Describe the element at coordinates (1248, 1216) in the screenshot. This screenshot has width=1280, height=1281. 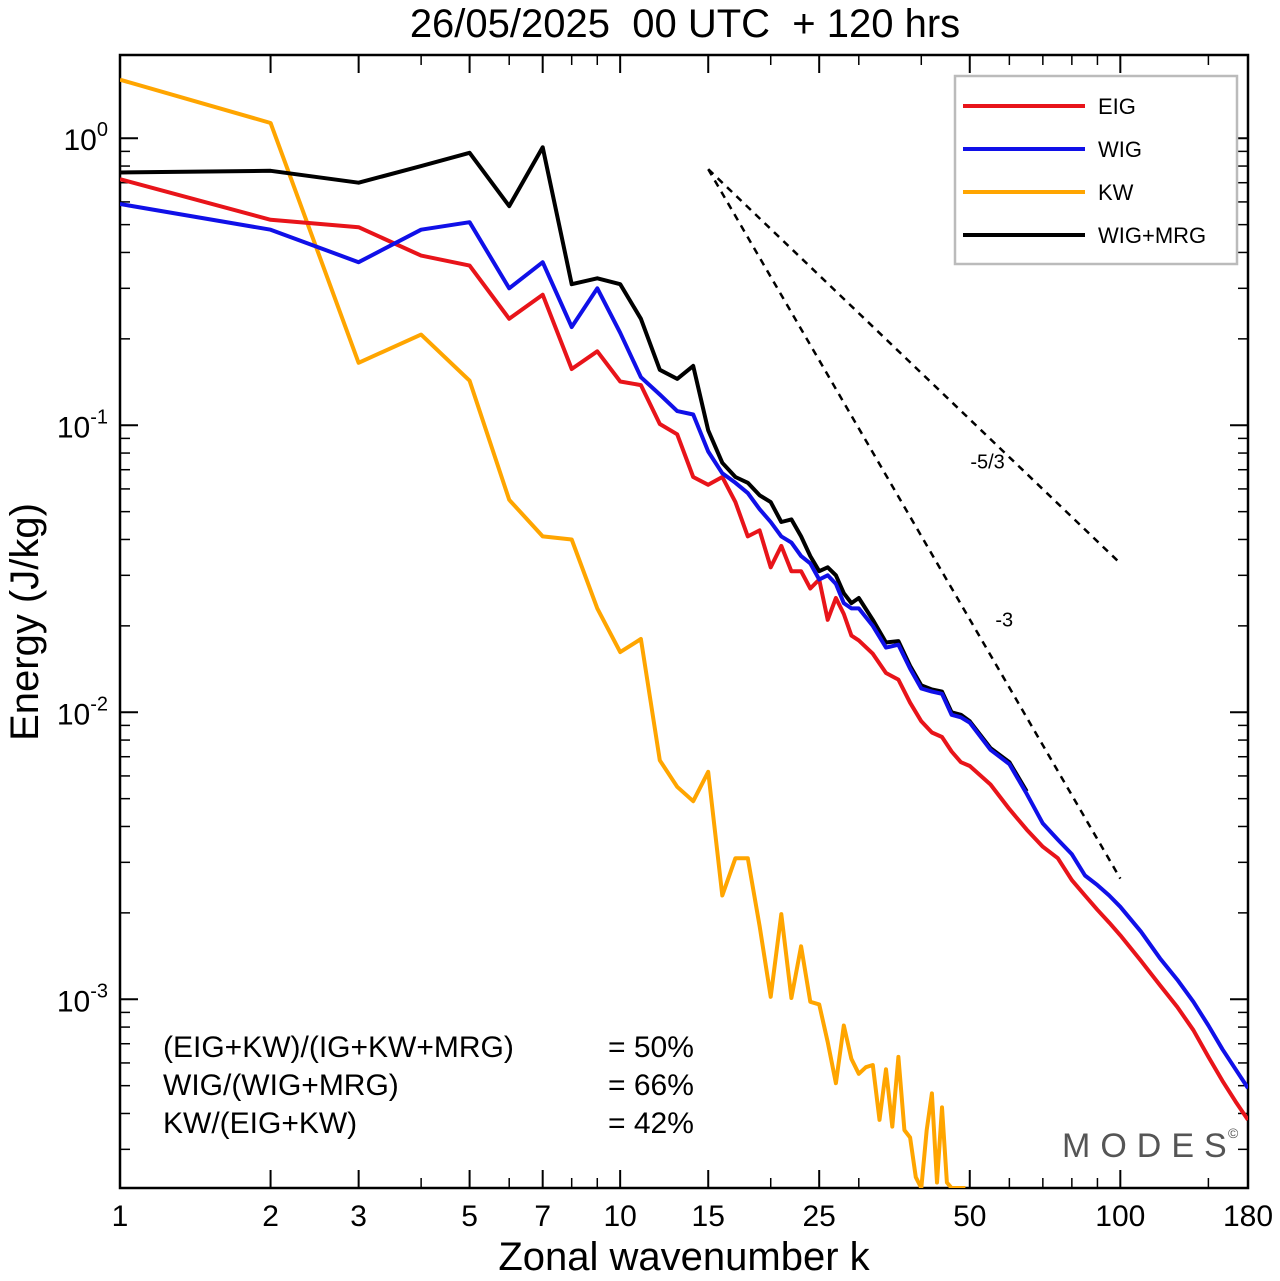
I see `x-tick-label: 180` at that location.